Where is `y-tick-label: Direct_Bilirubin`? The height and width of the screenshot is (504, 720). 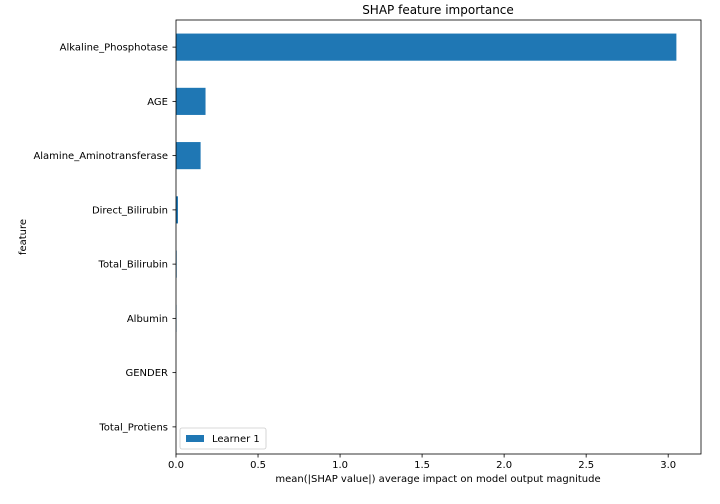
y-tick-label: Direct_Bilirubin is located at coordinates (130, 210).